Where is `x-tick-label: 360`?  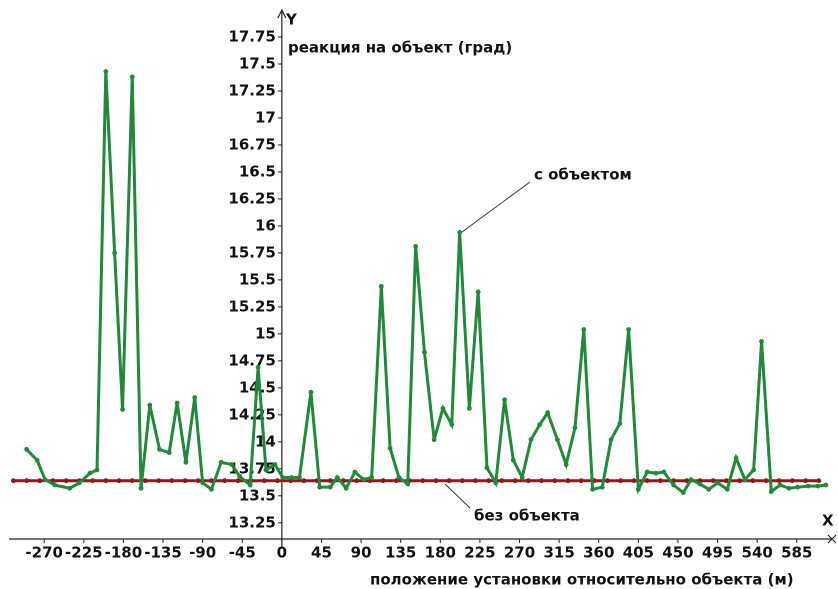
x-tick-label: 360 is located at coordinates (598, 553).